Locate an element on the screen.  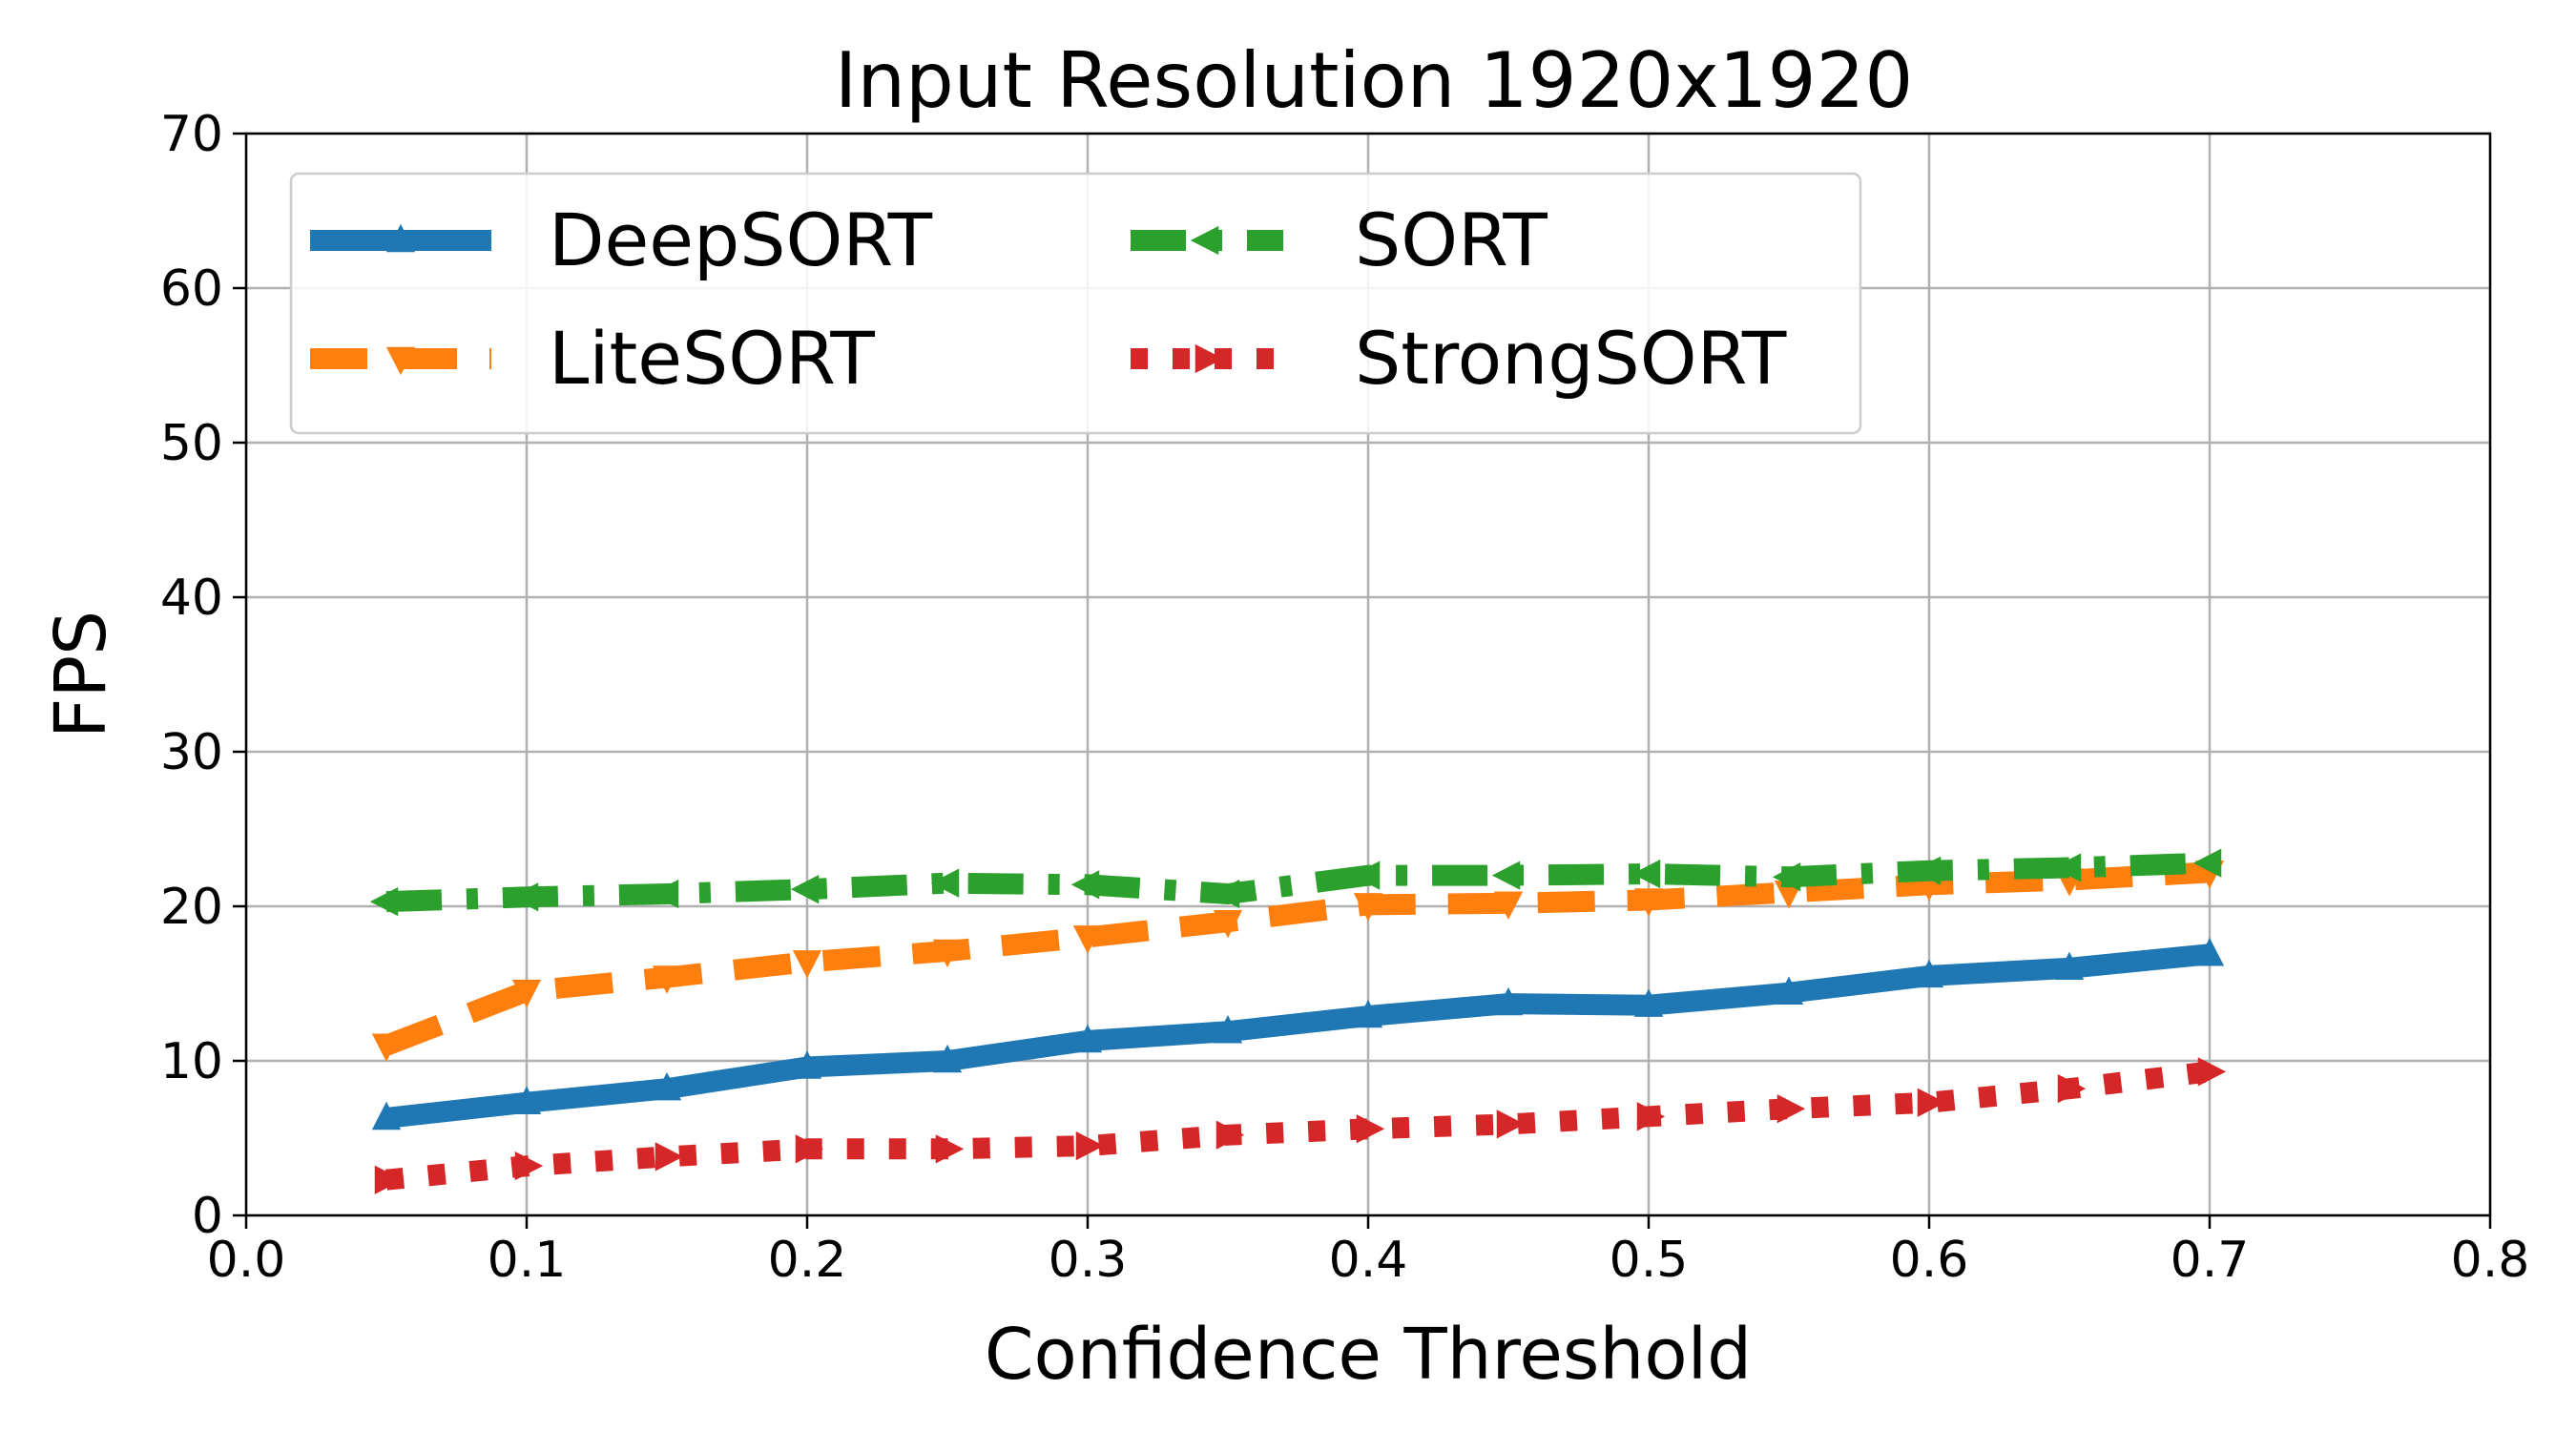
legend-item-strongsort: StrongSORT is located at coordinates (1459, 358).